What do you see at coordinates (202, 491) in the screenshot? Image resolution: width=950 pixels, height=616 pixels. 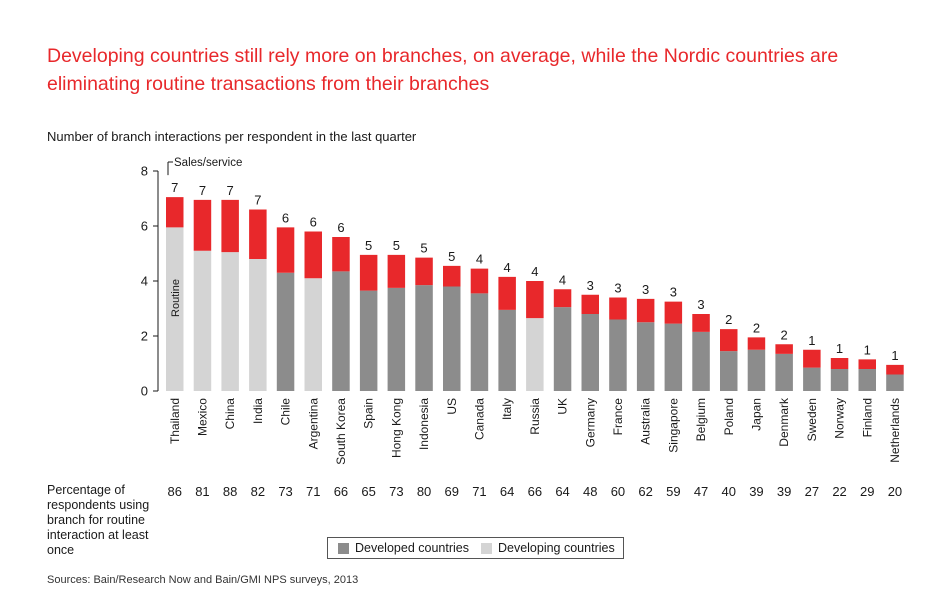 I see `percent-value: 81` at bounding box center [202, 491].